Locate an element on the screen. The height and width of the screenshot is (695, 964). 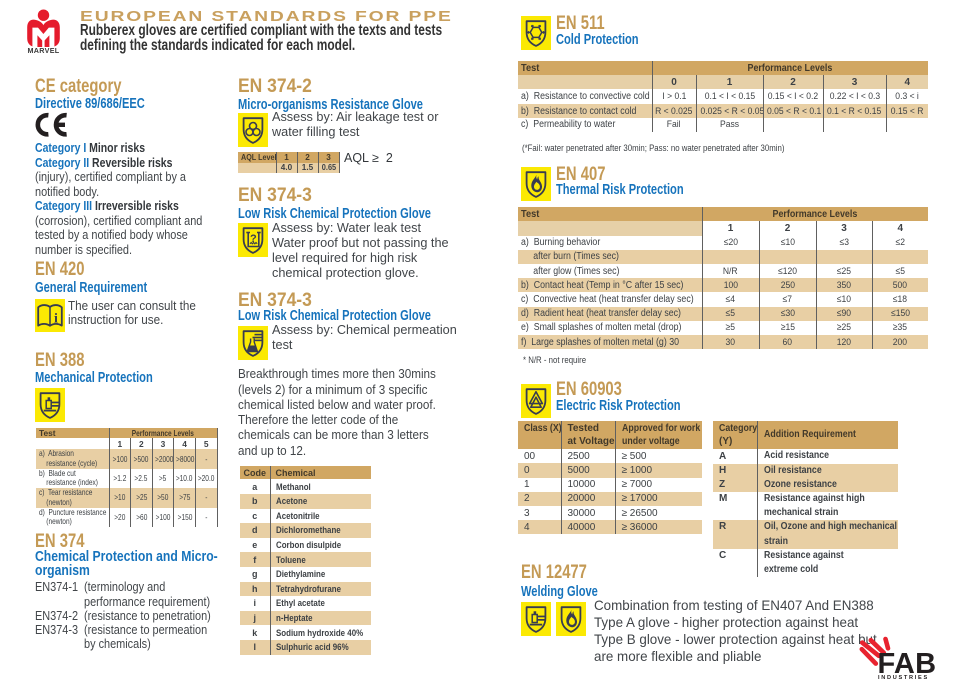
svg-text: INDUSTRIES is located at coordinates (903, 678).